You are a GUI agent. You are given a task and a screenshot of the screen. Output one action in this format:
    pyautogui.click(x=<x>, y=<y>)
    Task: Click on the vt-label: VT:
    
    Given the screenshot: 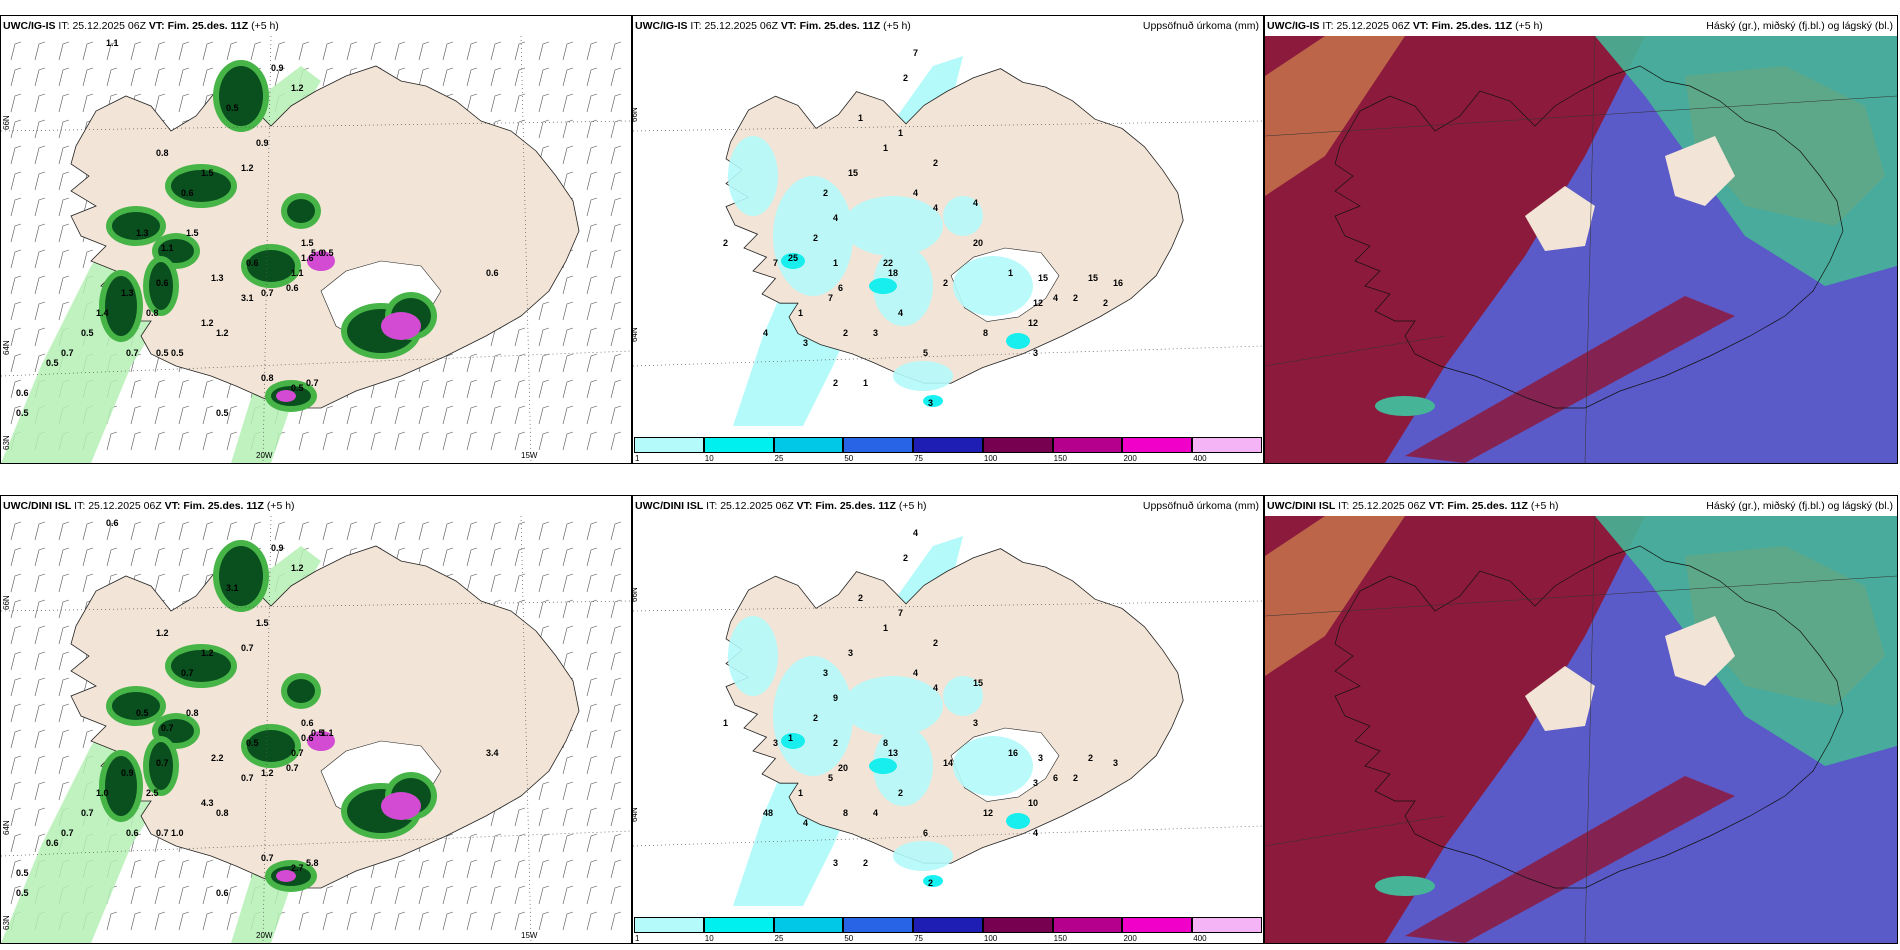 What is the action you would take?
    pyautogui.click(x=788, y=26)
    